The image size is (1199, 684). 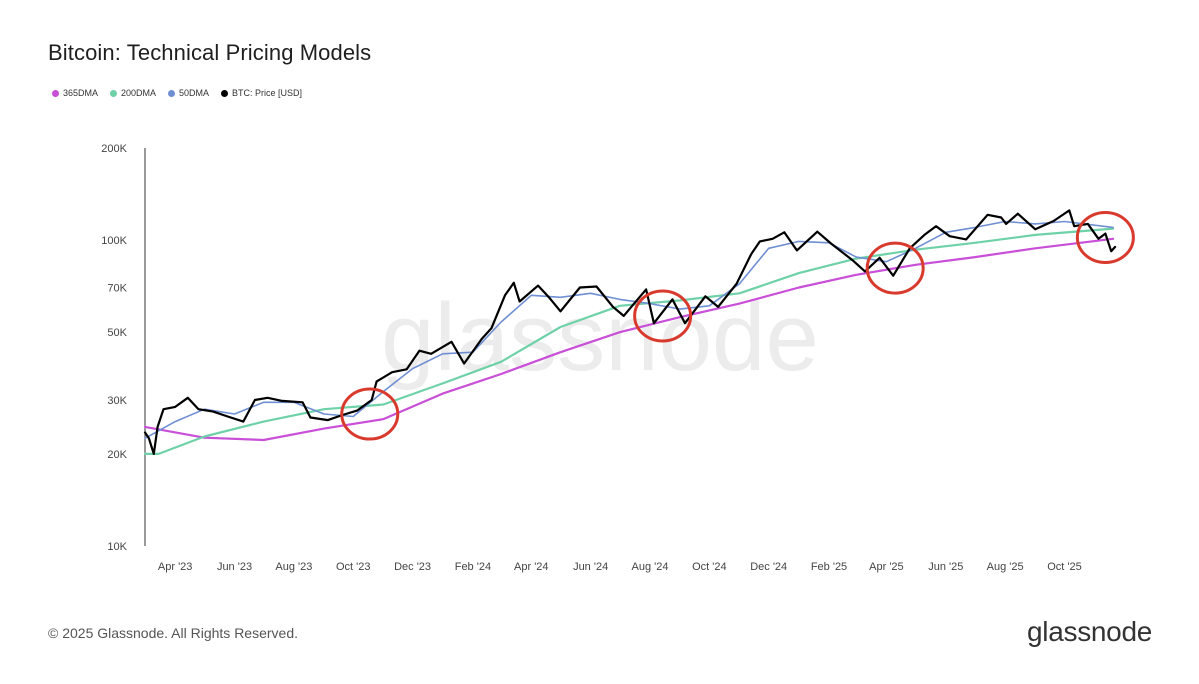 What do you see at coordinates (590, 567) in the screenshot?
I see `x-tick-label: Jun '24` at bounding box center [590, 567].